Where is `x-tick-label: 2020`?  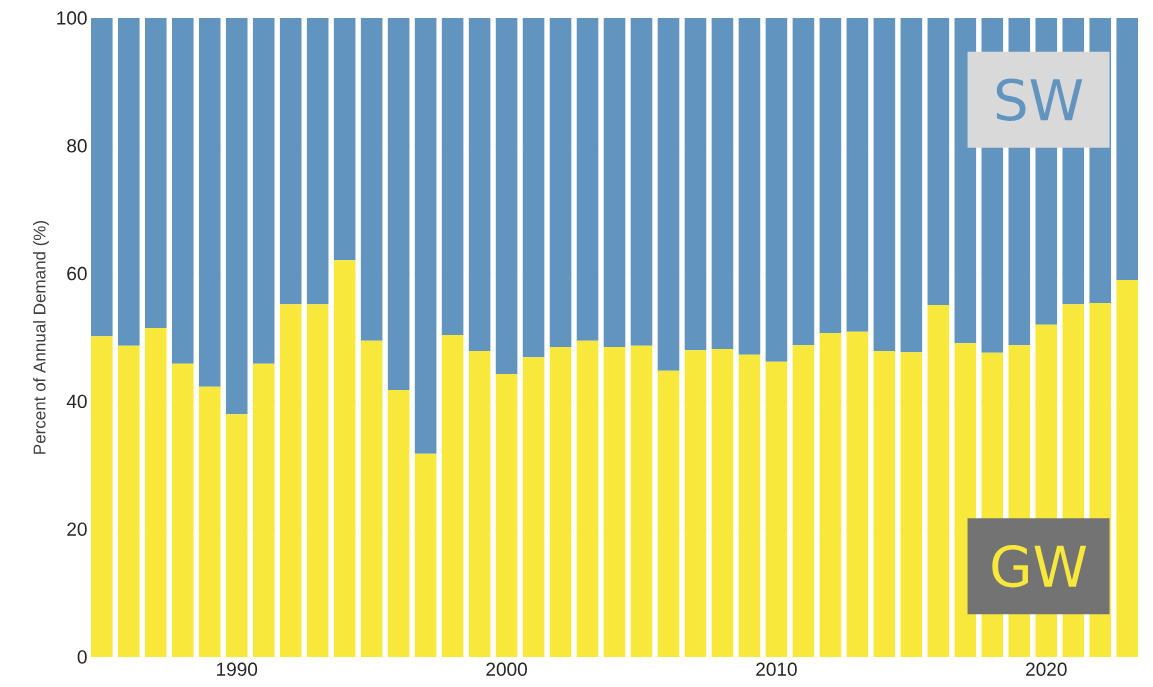
x-tick-label: 2020 is located at coordinates (1046, 669).